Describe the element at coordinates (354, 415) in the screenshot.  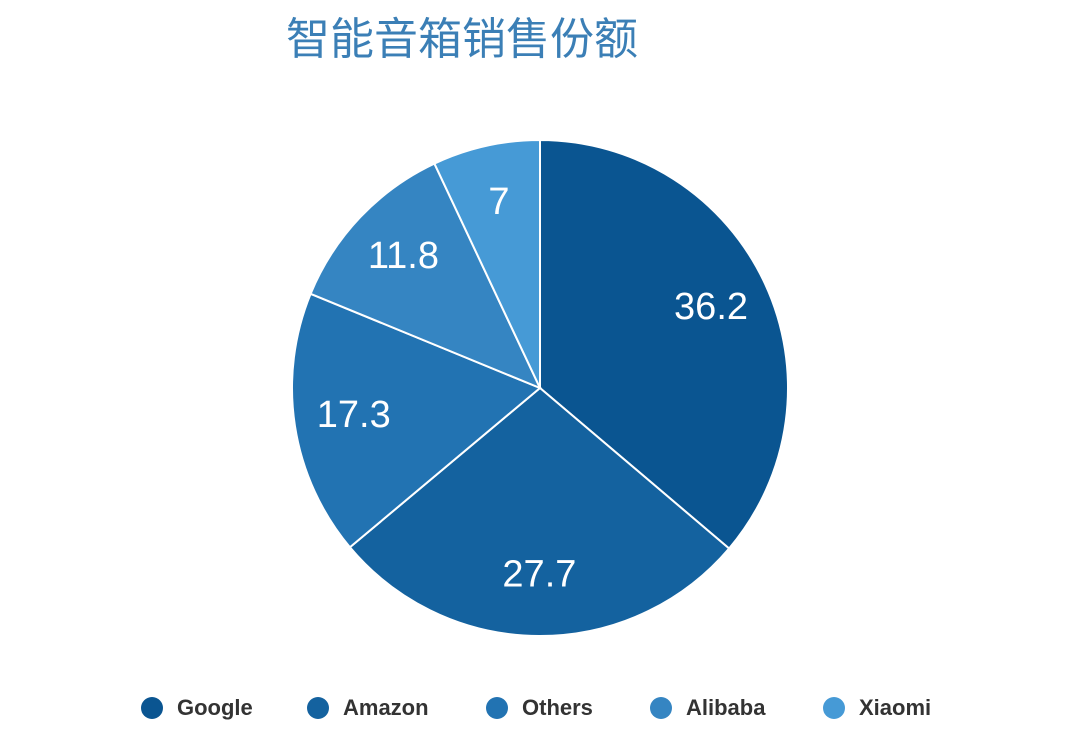
I see `value-label: 17.3` at that location.